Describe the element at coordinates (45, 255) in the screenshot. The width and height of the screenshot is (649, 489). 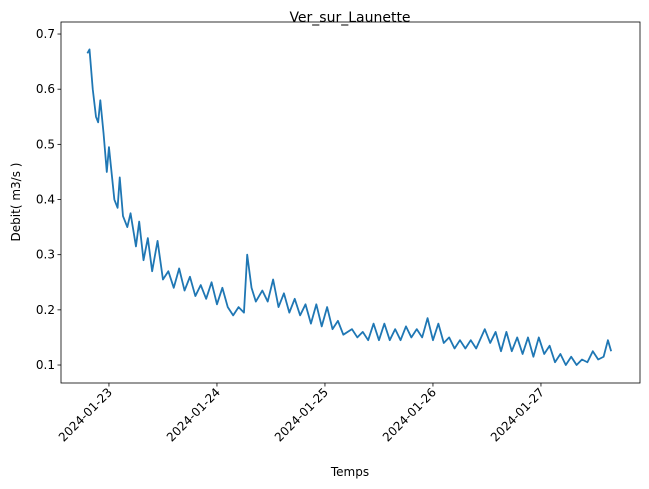
I see `y-tick-label: 0.3` at that location.